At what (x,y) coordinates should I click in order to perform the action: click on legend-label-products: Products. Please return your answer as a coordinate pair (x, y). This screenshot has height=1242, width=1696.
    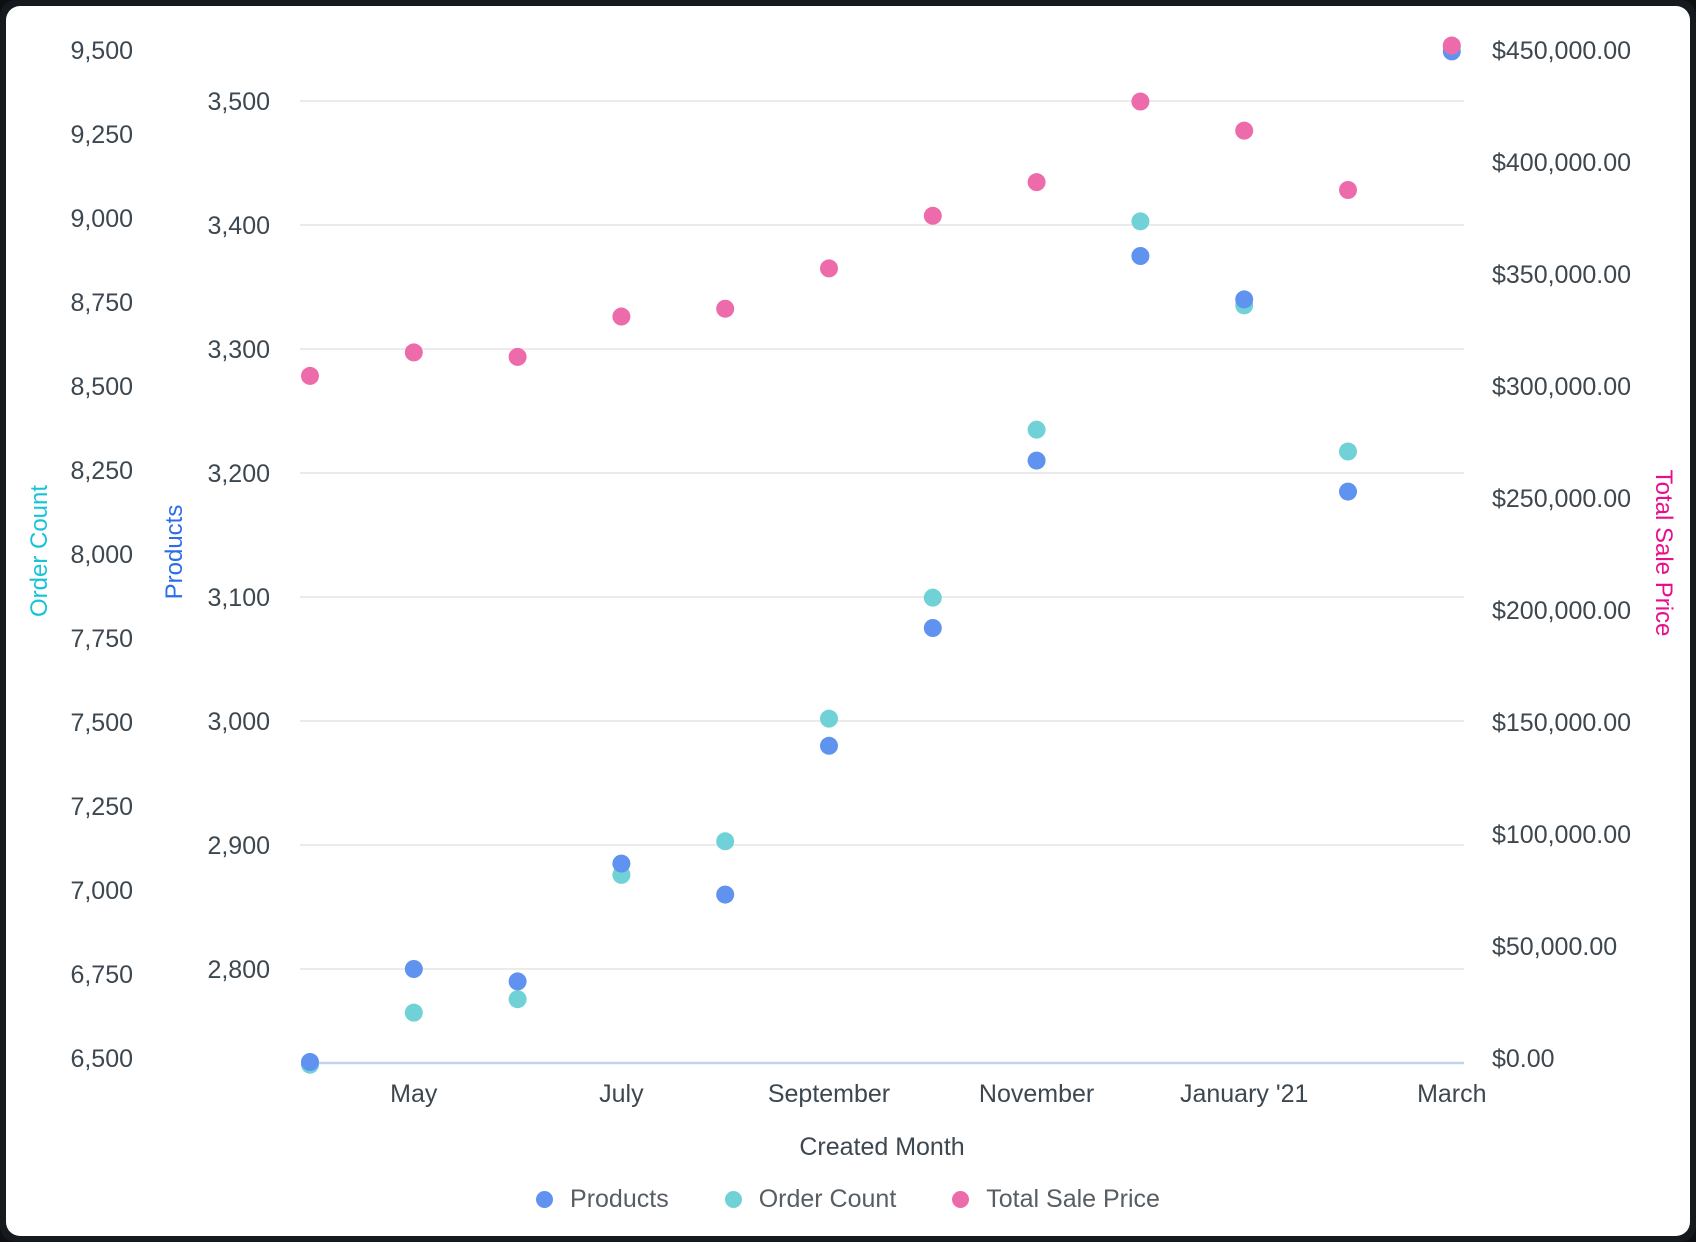
    Looking at the image, I should click on (619, 1198).